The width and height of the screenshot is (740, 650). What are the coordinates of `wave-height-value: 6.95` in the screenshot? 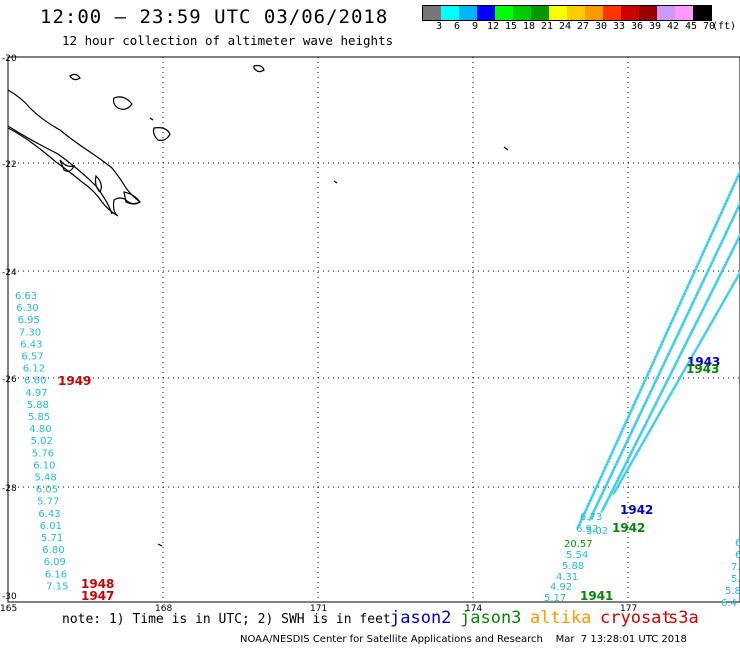 It's located at (29, 320).